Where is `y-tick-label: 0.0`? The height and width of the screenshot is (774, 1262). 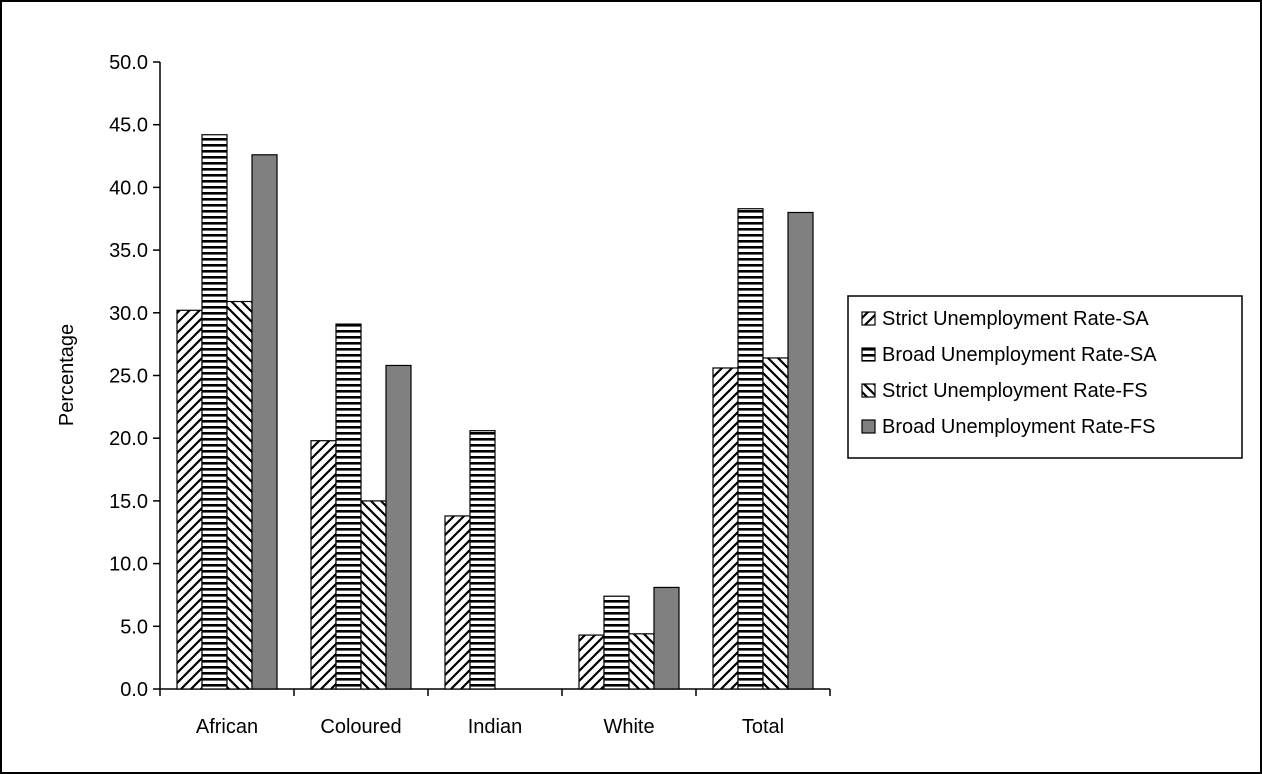 y-tick-label: 0.0 is located at coordinates (134, 690).